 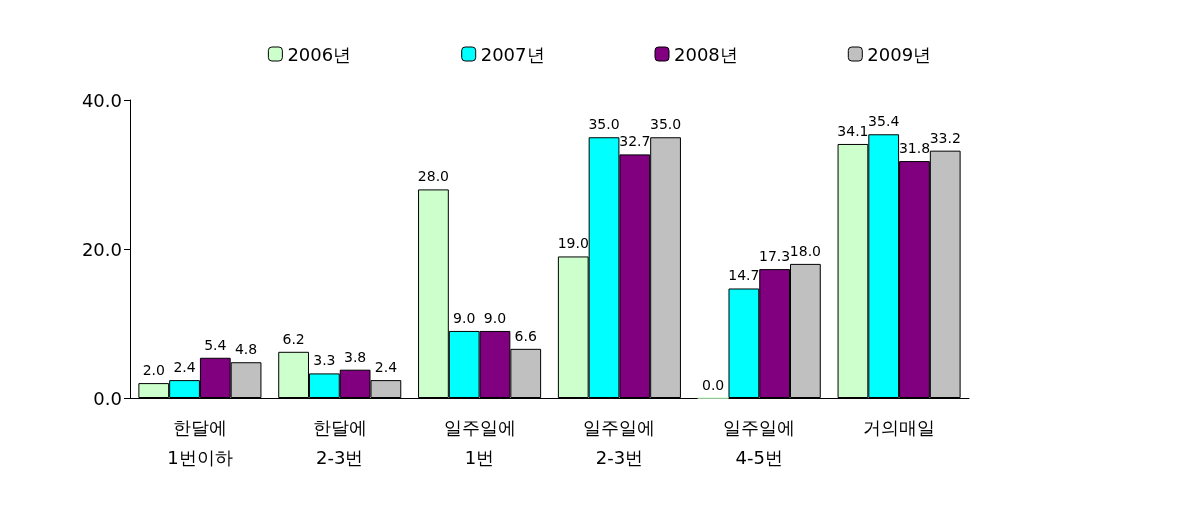 What do you see at coordinates (101, 100) in the screenshot?
I see `y-tick-label: 40.0` at bounding box center [101, 100].